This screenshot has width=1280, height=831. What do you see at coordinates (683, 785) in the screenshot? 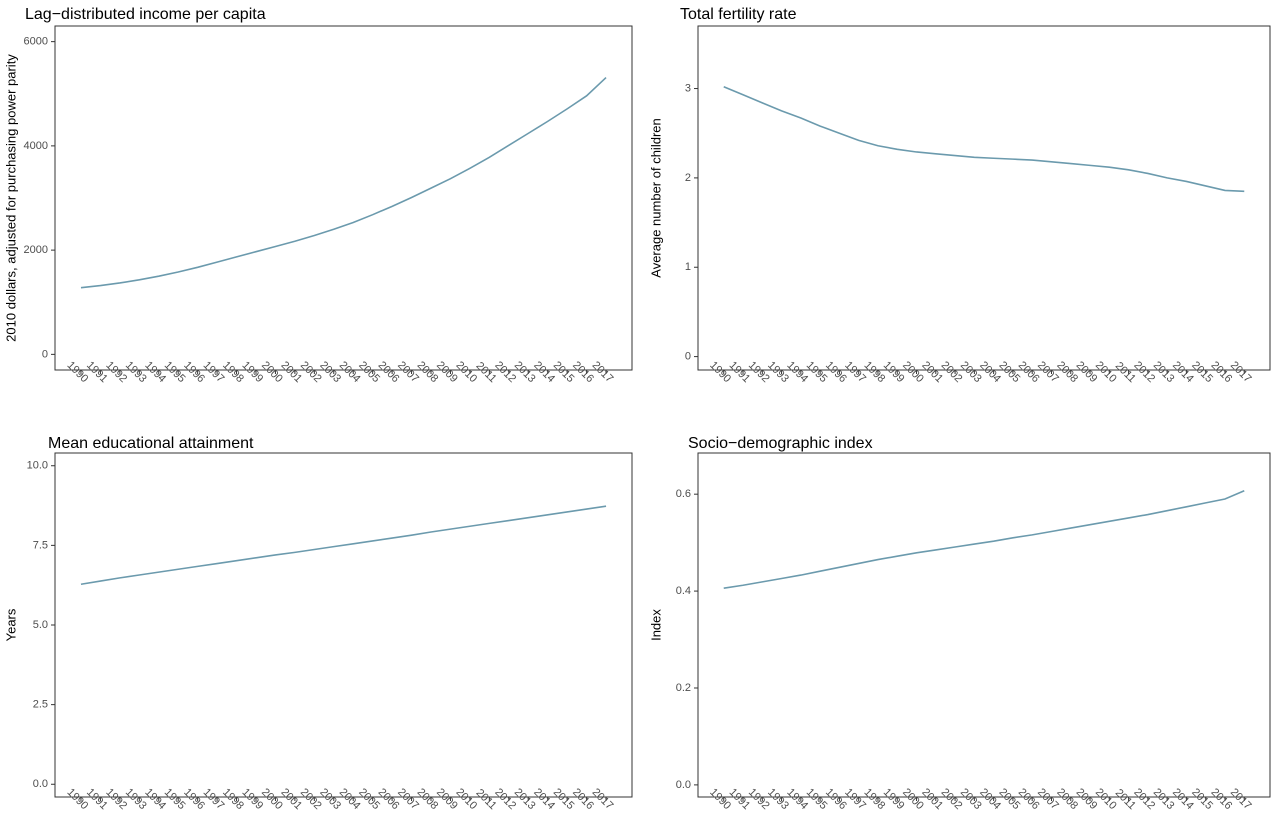
I see `y-tick-label: 0.0` at bounding box center [683, 785].